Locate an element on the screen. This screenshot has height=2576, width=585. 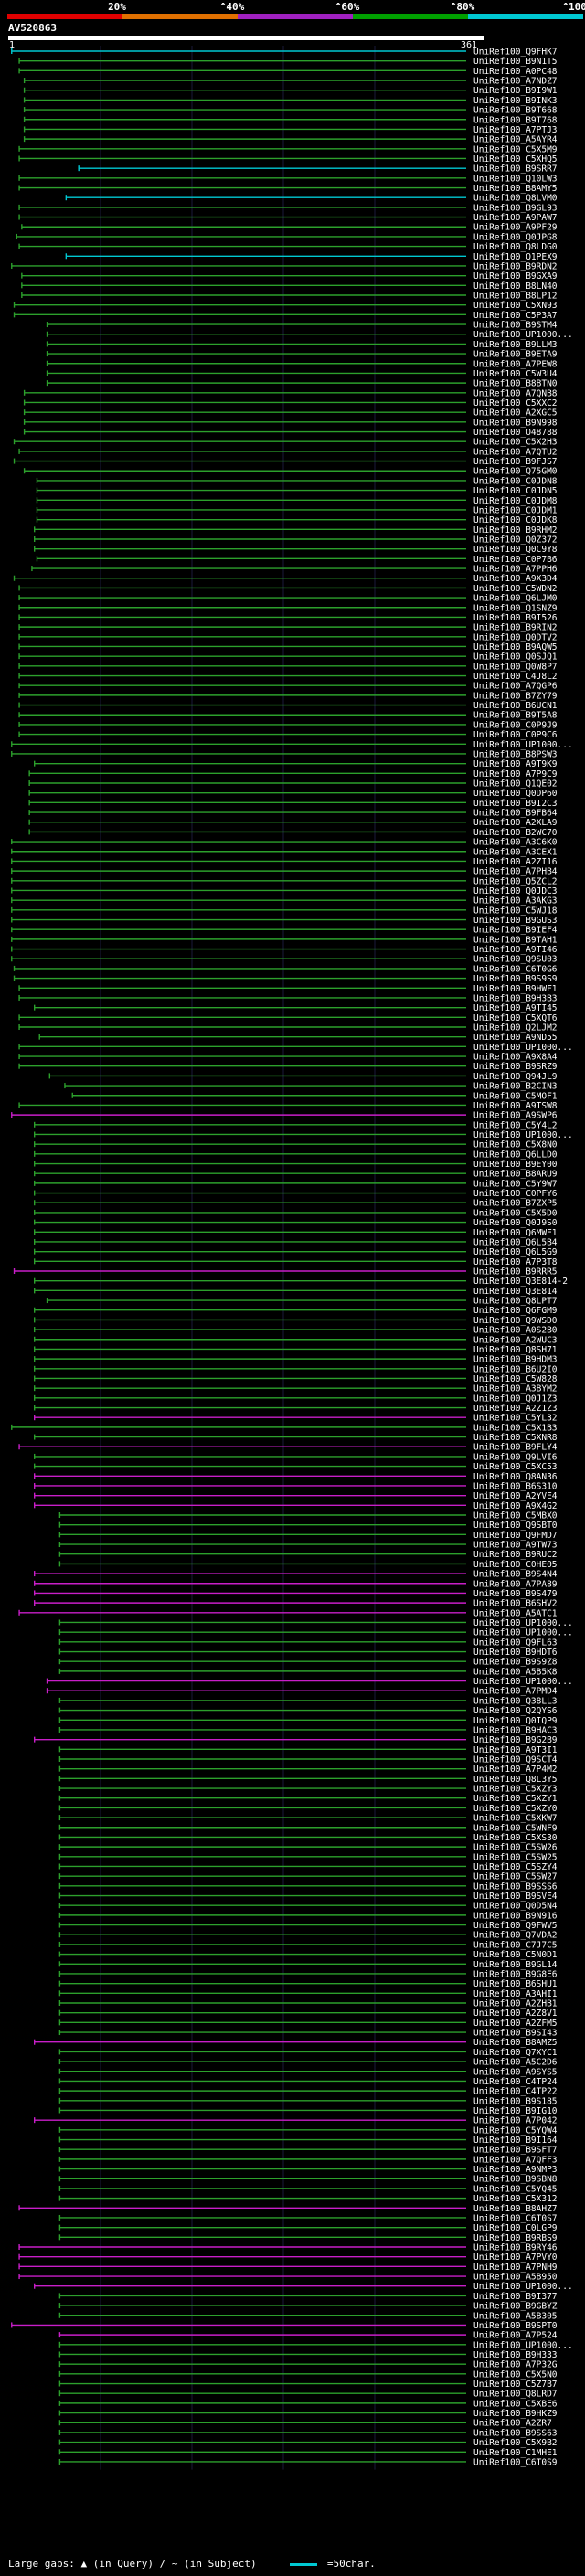
hit-label: UniRef100_A7QTU2 is located at coordinates (515, 452).